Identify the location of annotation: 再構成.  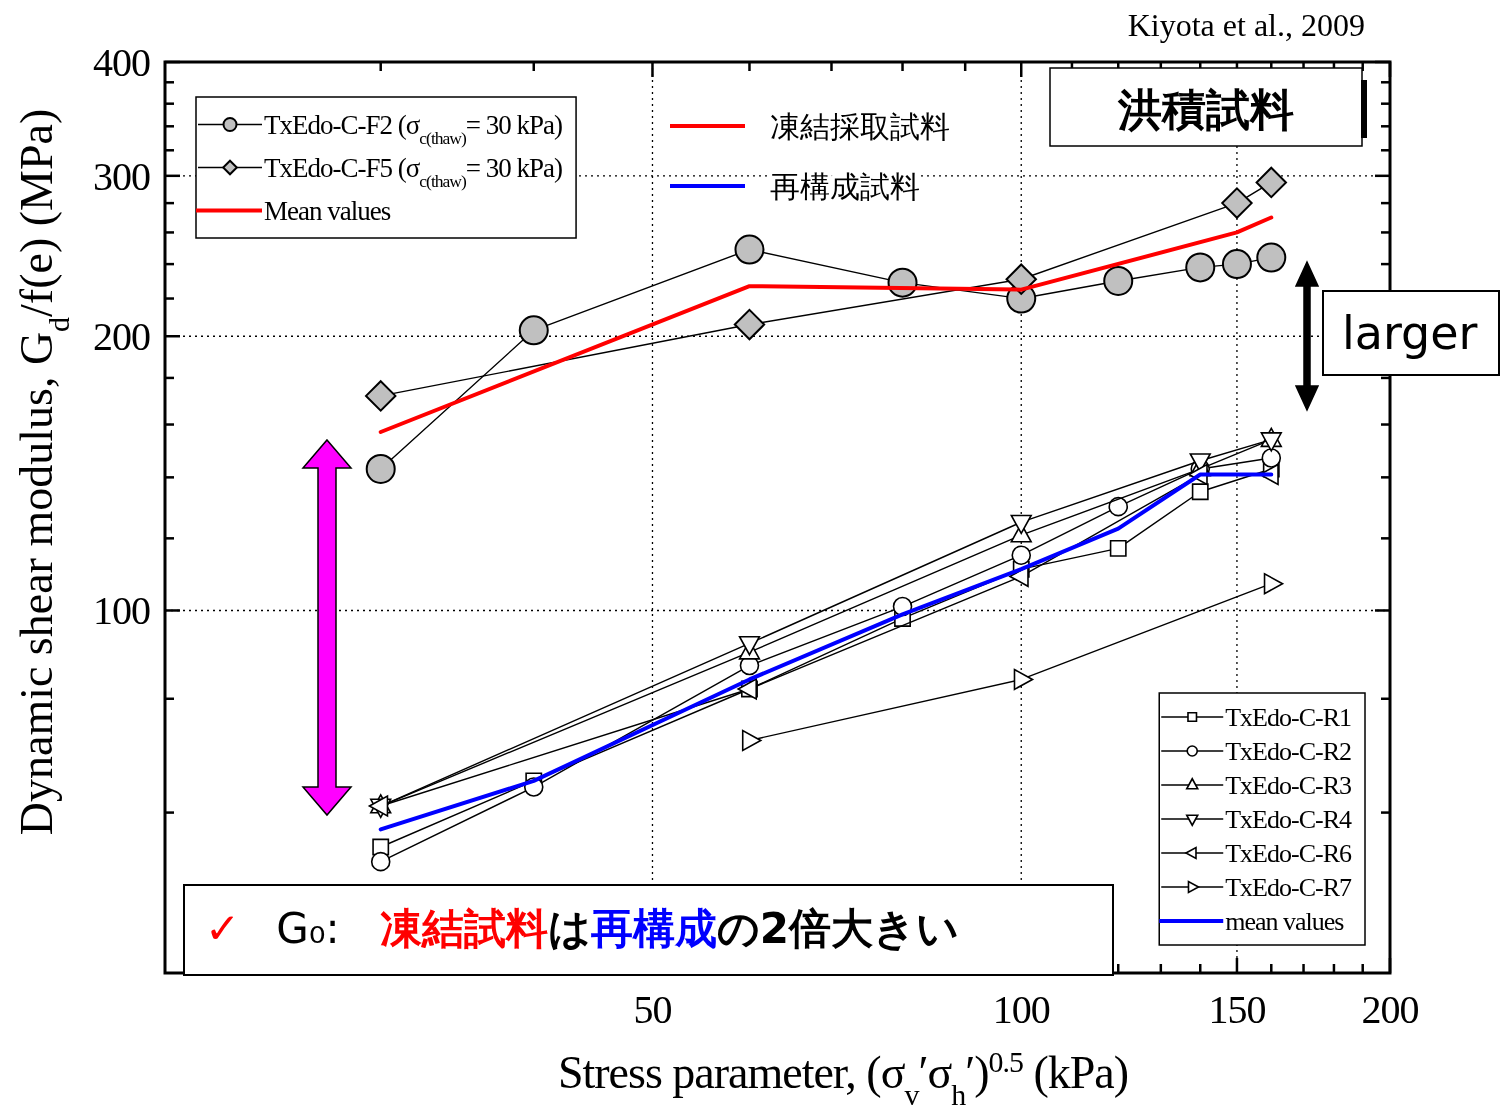
(653, 928).